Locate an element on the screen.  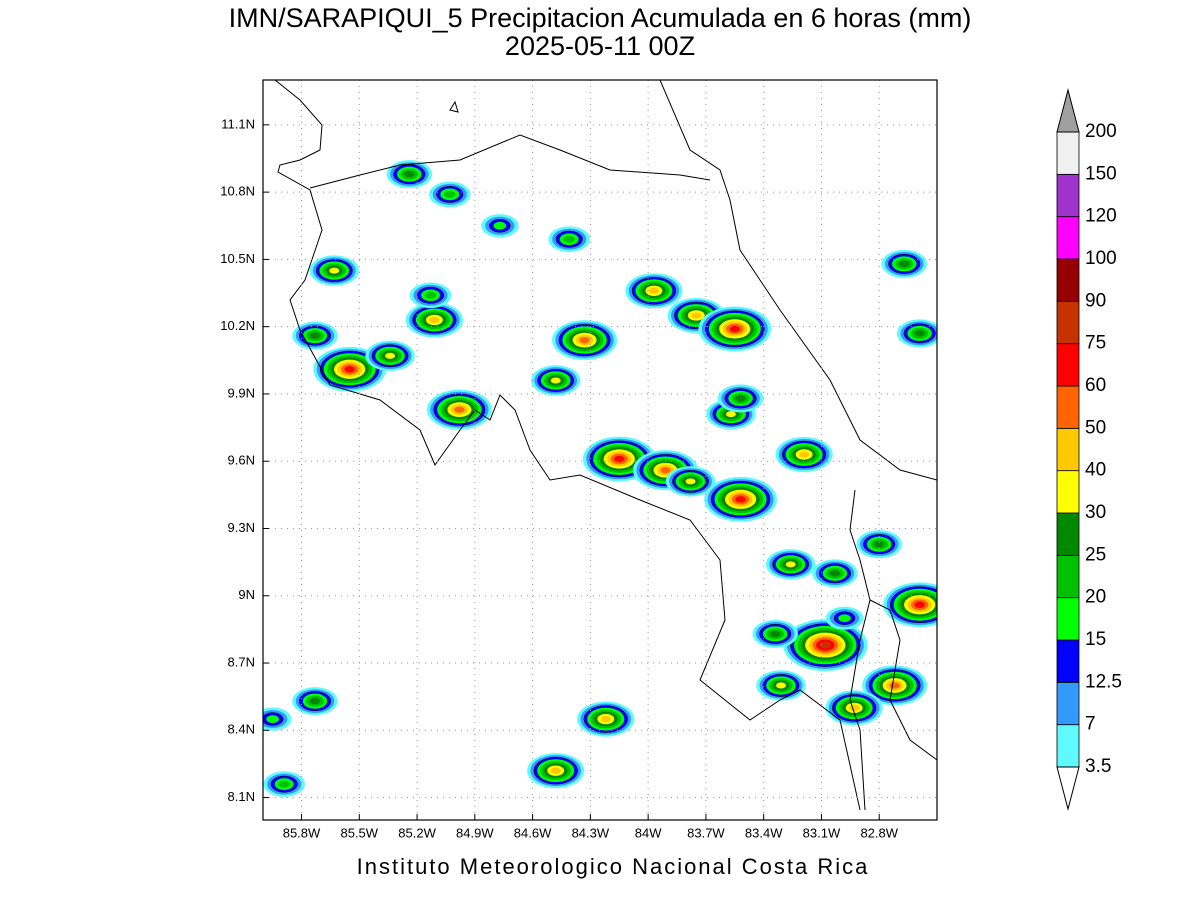
x-tick-label: 85.8W is located at coordinates (302, 832).